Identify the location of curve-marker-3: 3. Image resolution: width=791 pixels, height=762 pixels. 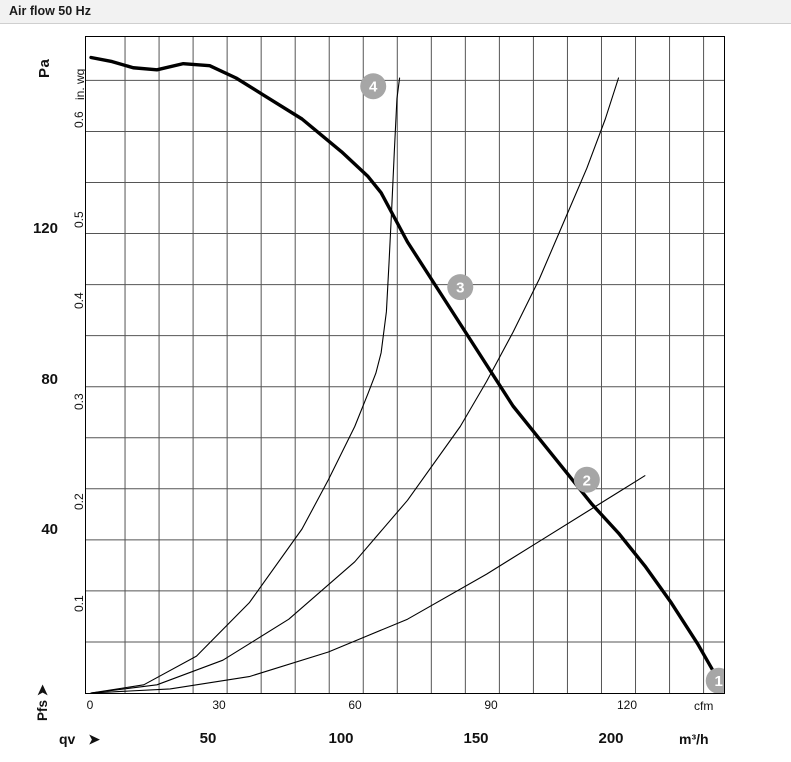
(460, 288).